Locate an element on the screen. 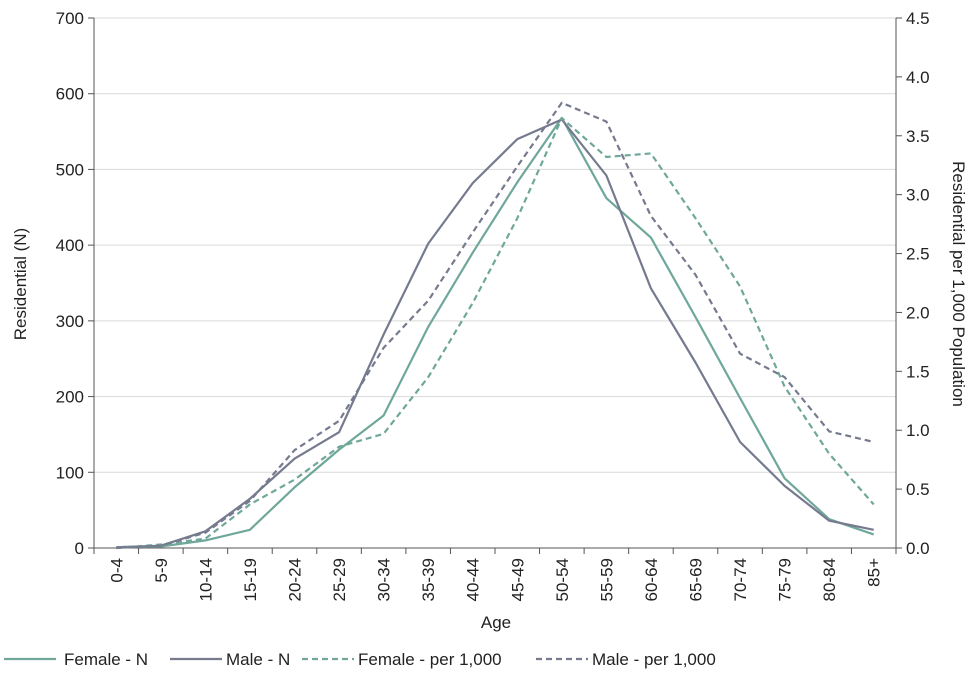 The height and width of the screenshot is (673, 979). left-tick-label: 400 is located at coordinates (70, 245).